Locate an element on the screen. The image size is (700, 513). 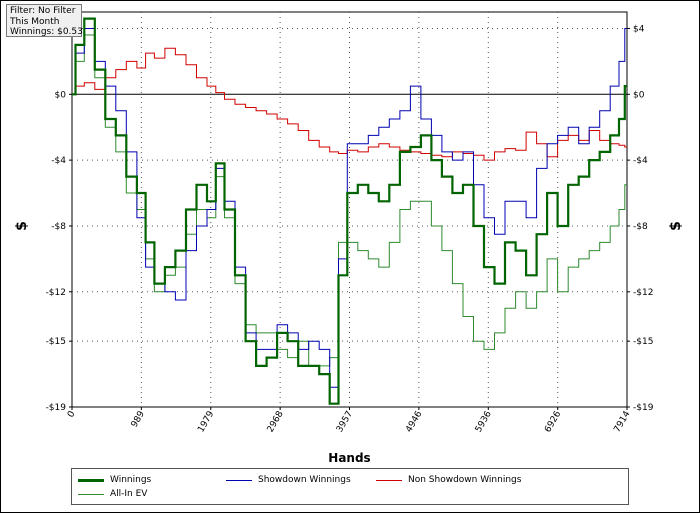
legend-label-showdown: Showdown Winnings is located at coordinates (304, 480).